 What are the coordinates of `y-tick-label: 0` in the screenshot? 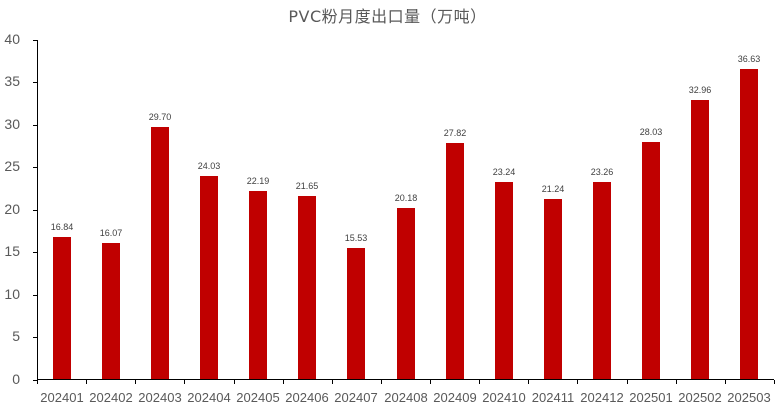 It's located at (16, 378).